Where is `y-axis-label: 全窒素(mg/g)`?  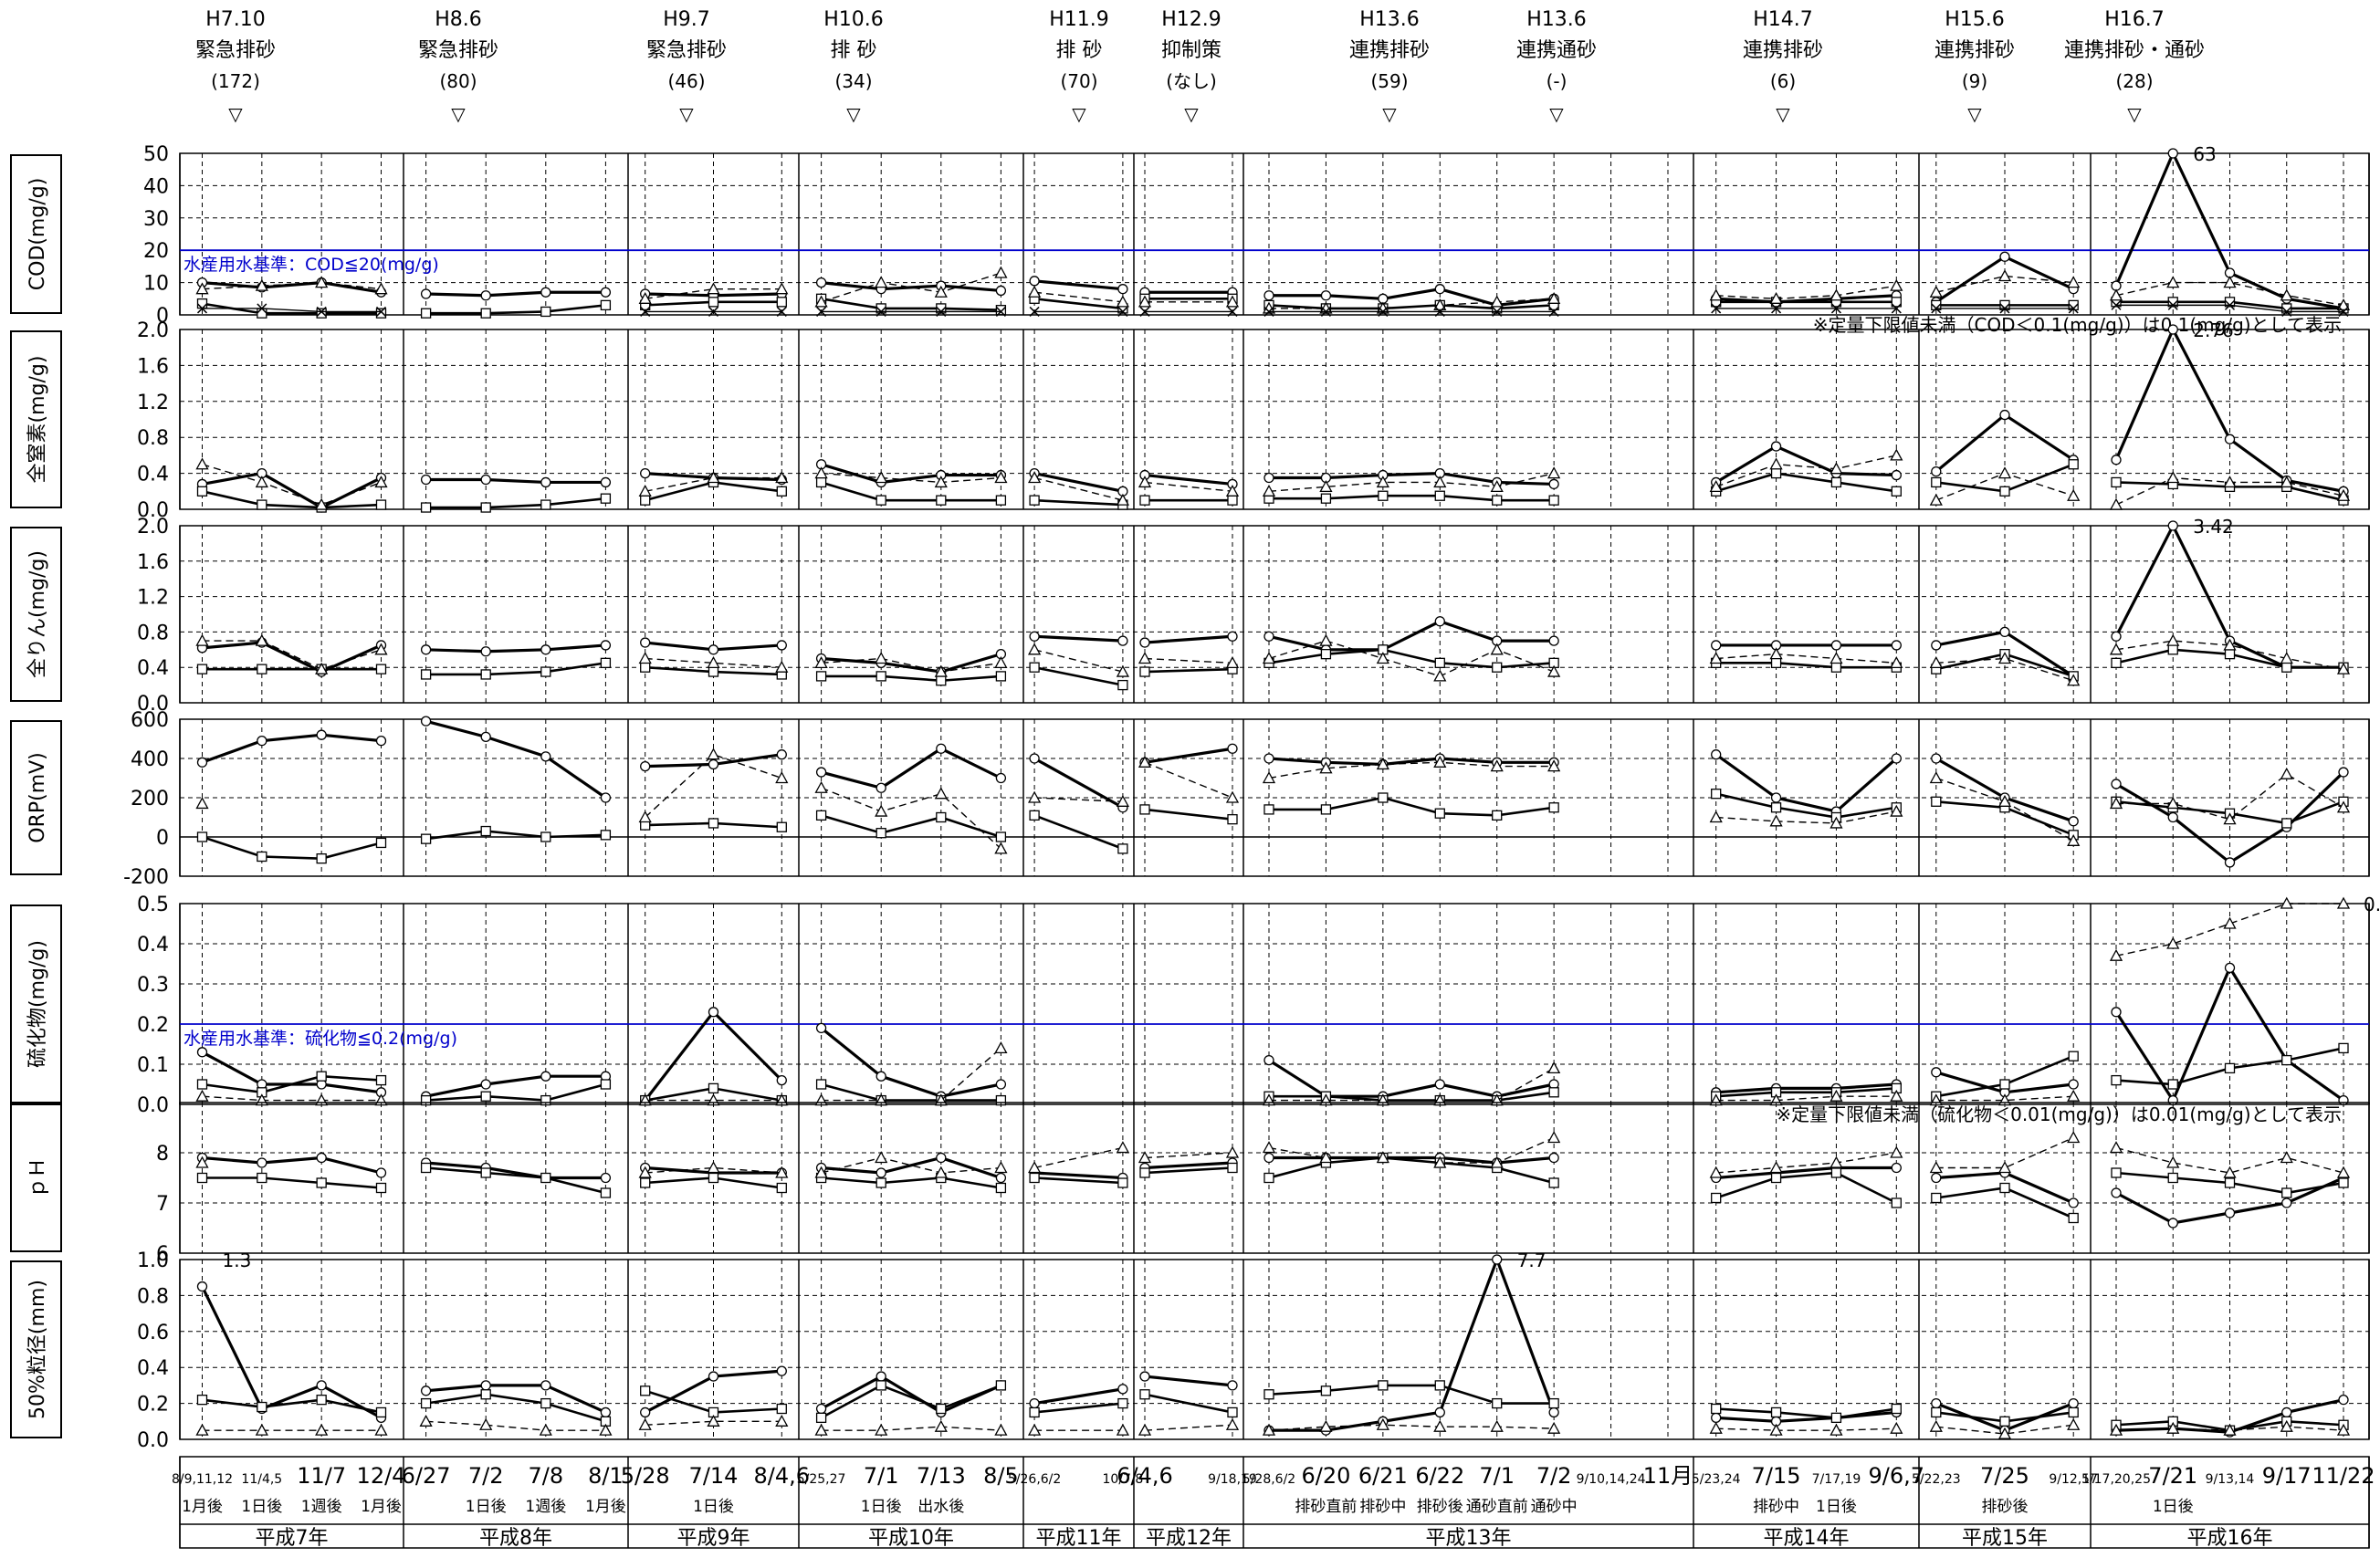 y-axis-label: 全窒素(mg/g) is located at coordinates (38, 420).